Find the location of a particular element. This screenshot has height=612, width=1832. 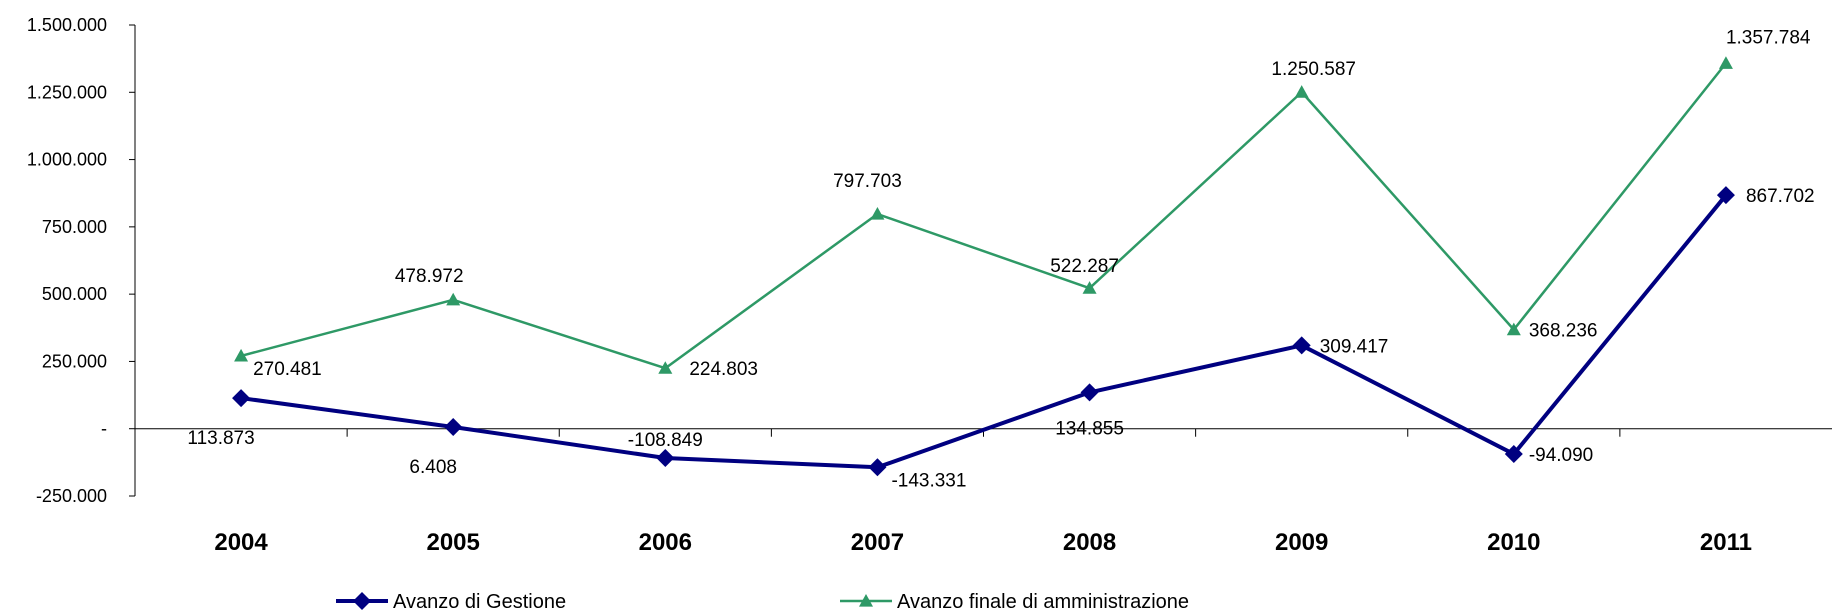

x-category-label: 2007 is located at coordinates (877, 542).